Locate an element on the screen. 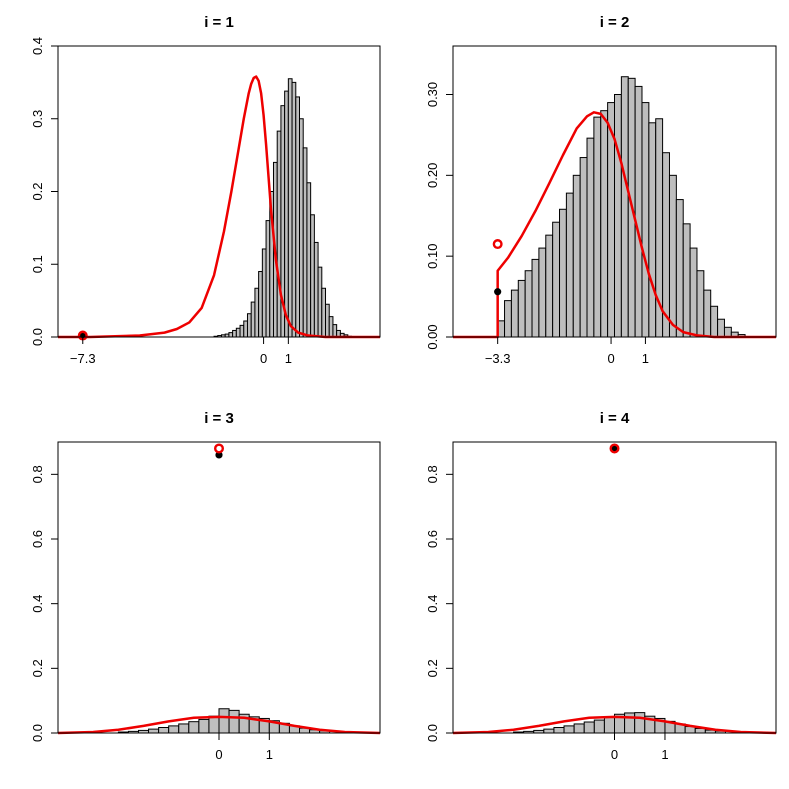 The image size is (789, 789). x-tick-label: −3.3 is located at coordinates (498, 358).